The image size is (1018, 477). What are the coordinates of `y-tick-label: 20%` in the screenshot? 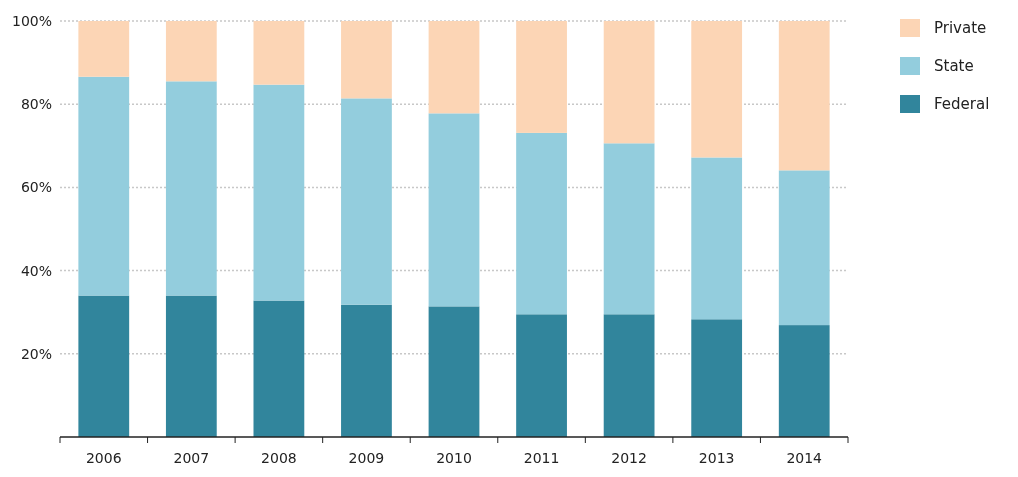 It's located at (36, 353).